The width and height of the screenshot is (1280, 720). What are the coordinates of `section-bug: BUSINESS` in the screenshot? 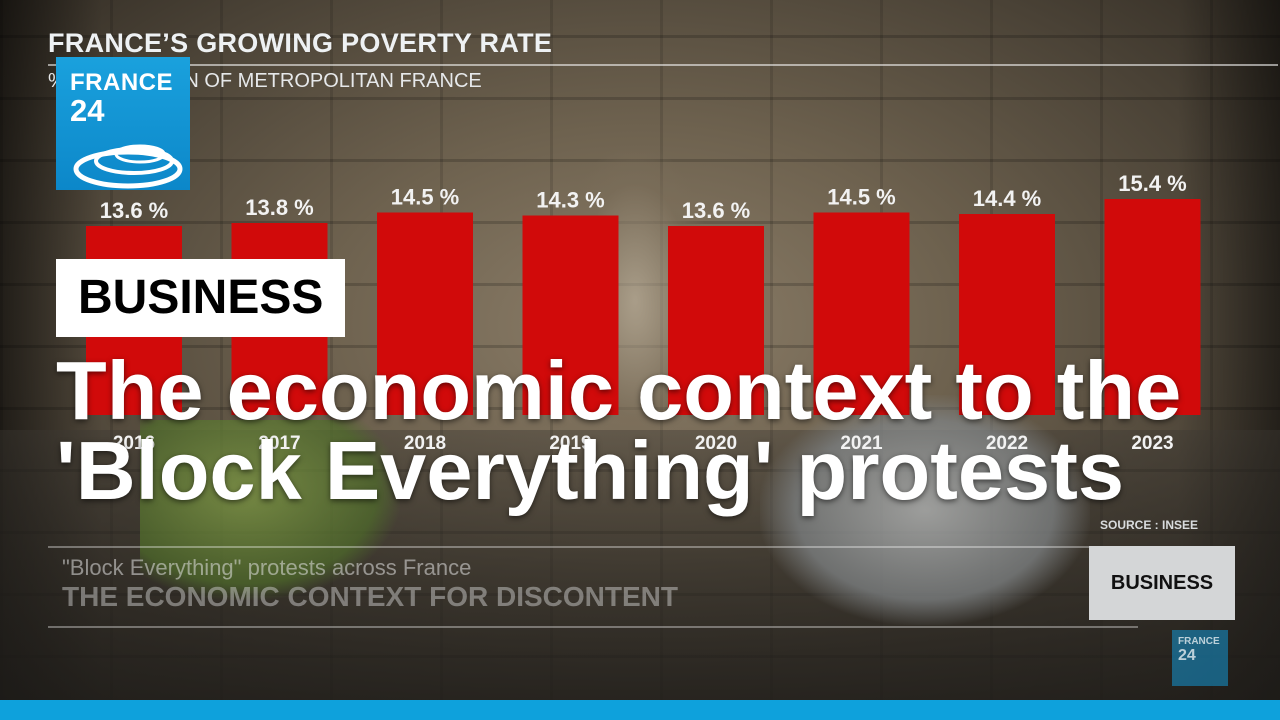 It's located at (1162, 583).